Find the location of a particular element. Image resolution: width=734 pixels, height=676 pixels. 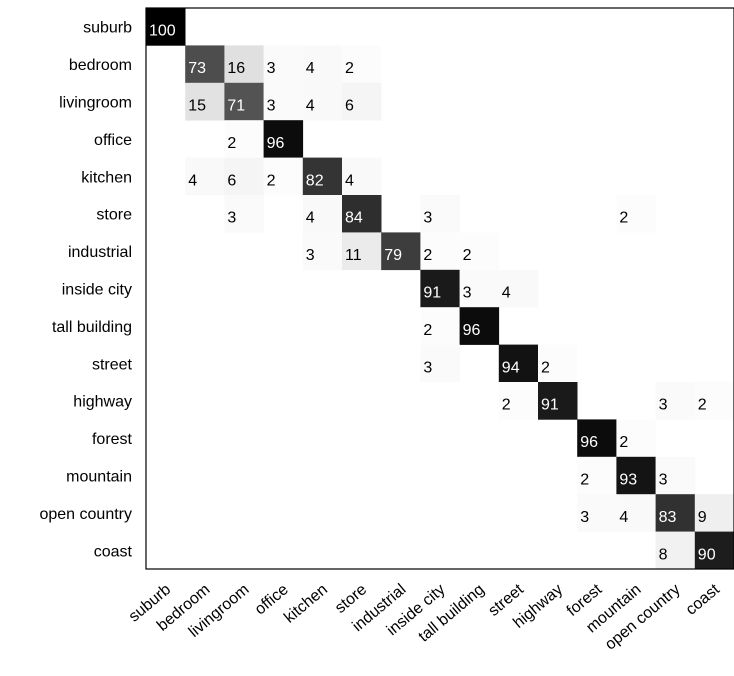

cell-value-label: 73 is located at coordinates (197, 68).